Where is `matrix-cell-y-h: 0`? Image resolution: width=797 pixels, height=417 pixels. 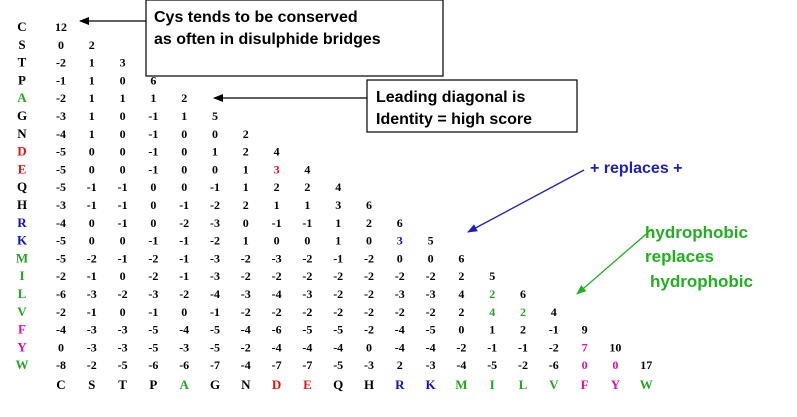 matrix-cell-y-h: 0 is located at coordinates (369, 347).